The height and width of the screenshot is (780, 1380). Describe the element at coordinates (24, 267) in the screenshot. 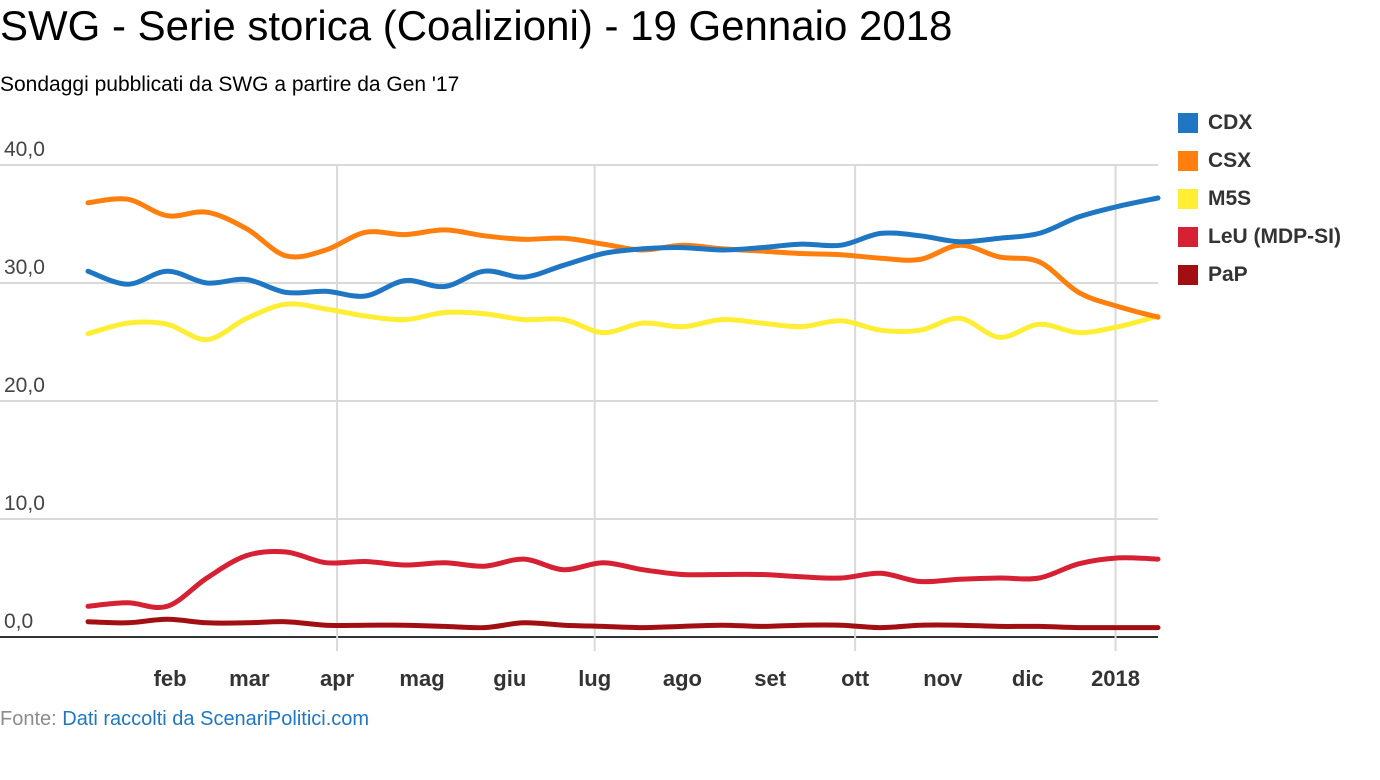

I see `y-tick-label: 30,0` at that location.